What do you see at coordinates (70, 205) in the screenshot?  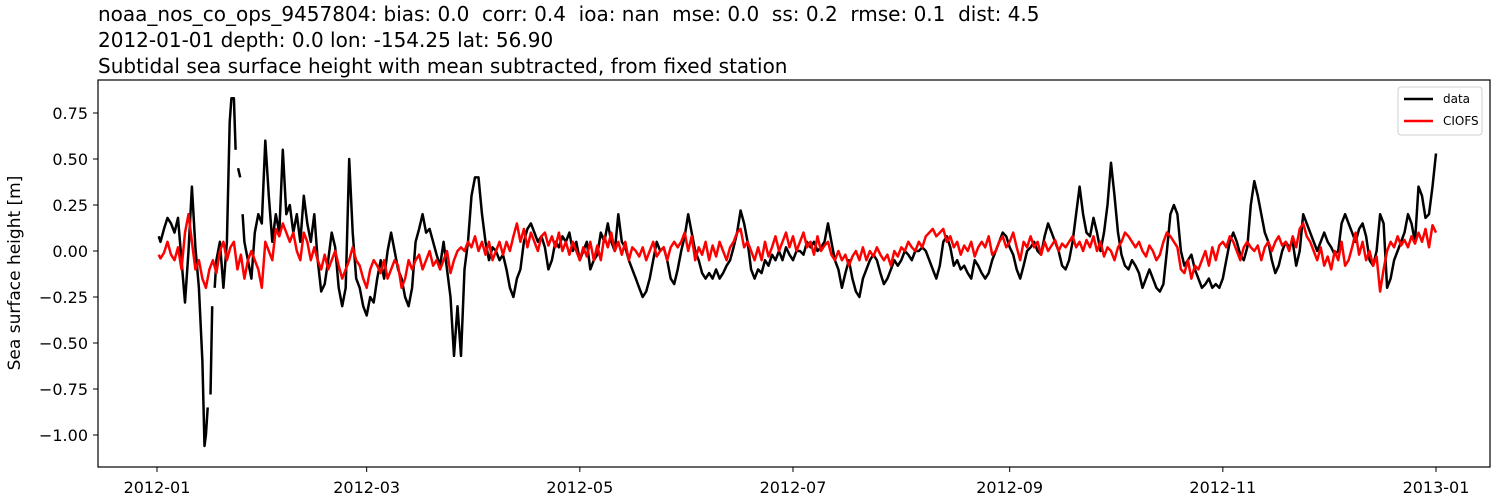 I see `y-tick-label: 0.25` at bounding box center [70, 205].